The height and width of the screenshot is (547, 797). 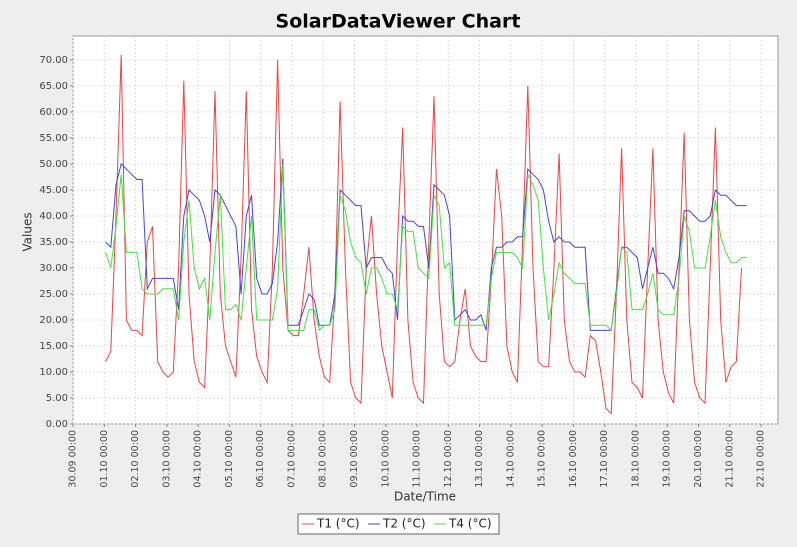 What do you see at coordinates (667, 459) in the screenshot?
I see `x-tick-label: 19.10 00:00` at bounding box center [667, 459].